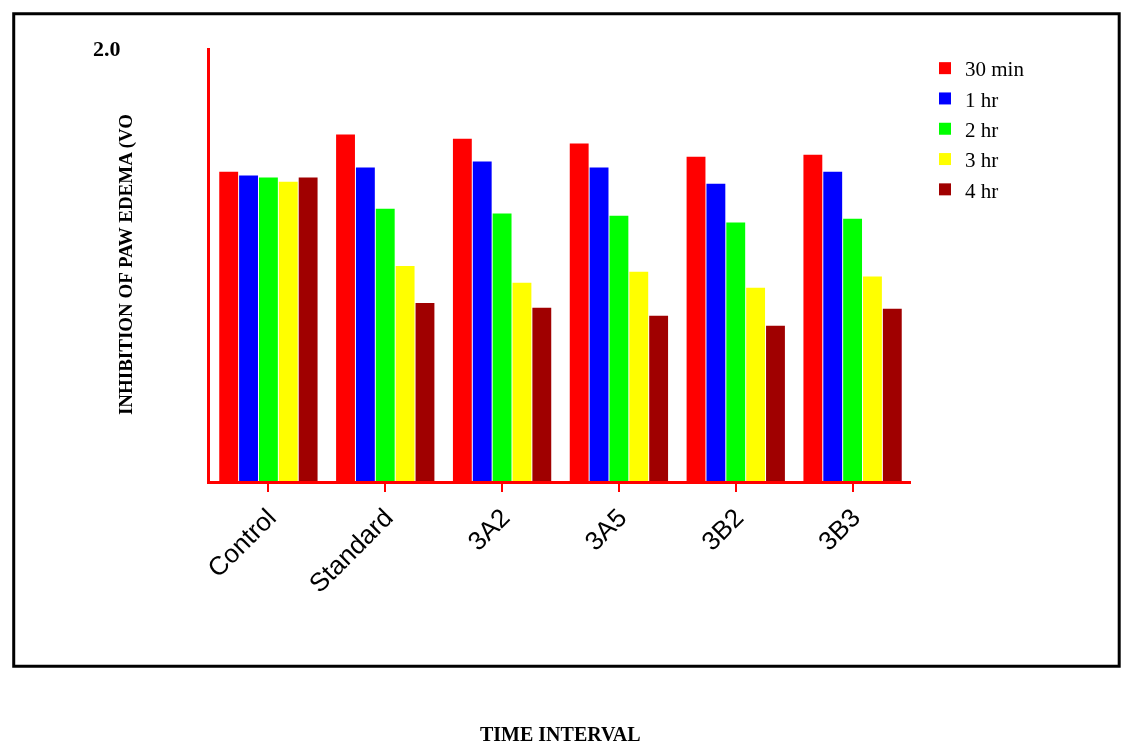 The width and height of the screenshot is (1141, 746). Describe the element at coordinates (560, 734) in the screenshot. I see `text: TIME INTERVAL` at that location.